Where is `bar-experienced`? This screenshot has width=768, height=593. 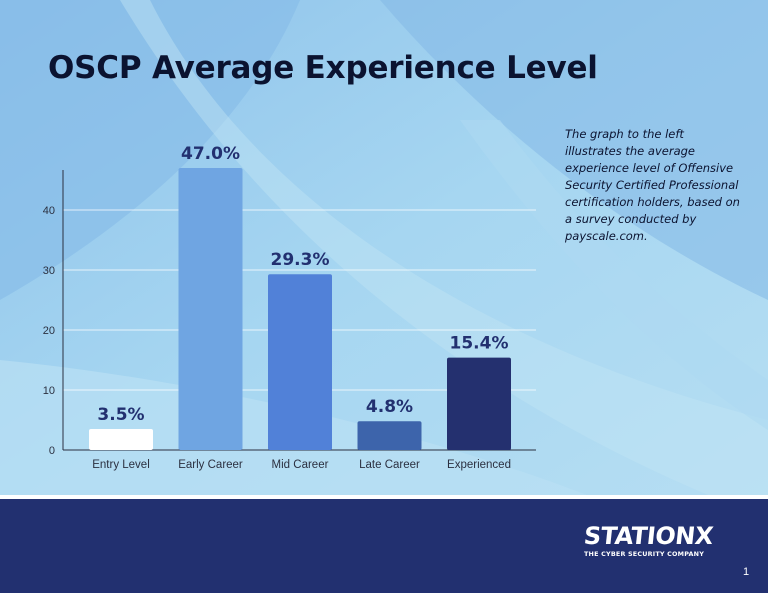
bar-experienced is located at coordinates (479, 403).